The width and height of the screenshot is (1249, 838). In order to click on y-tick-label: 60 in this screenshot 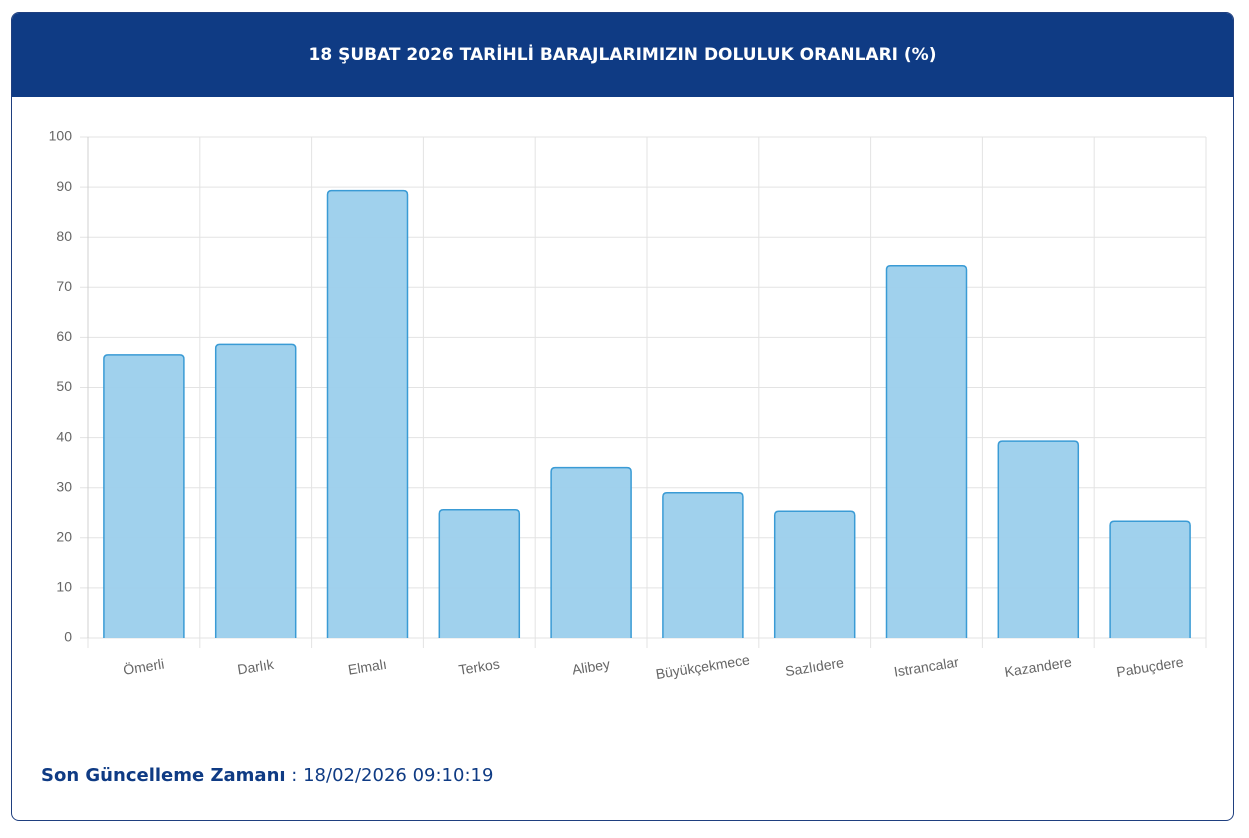, I will do `click(64, 336)`.